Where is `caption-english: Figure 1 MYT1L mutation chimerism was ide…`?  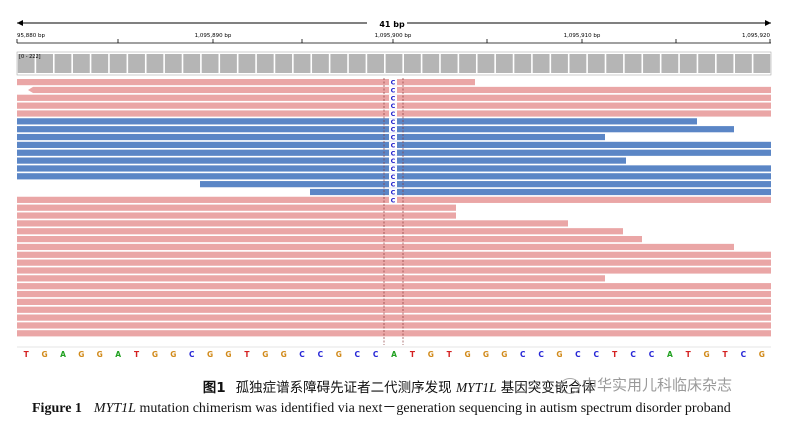 caption-english: Figure 1 MYT1L mutation chimerism was ide… is located at coordinates (412, 407).